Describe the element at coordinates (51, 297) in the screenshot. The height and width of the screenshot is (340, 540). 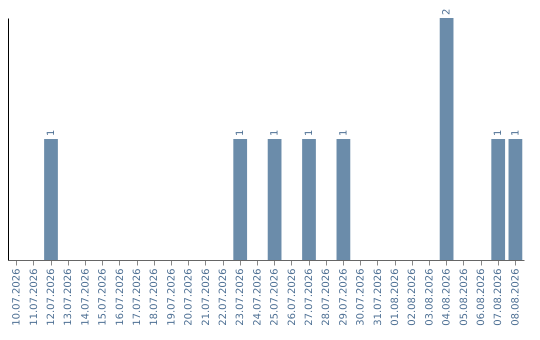
I see `x-tick-label: 12.07.2026` at that location.